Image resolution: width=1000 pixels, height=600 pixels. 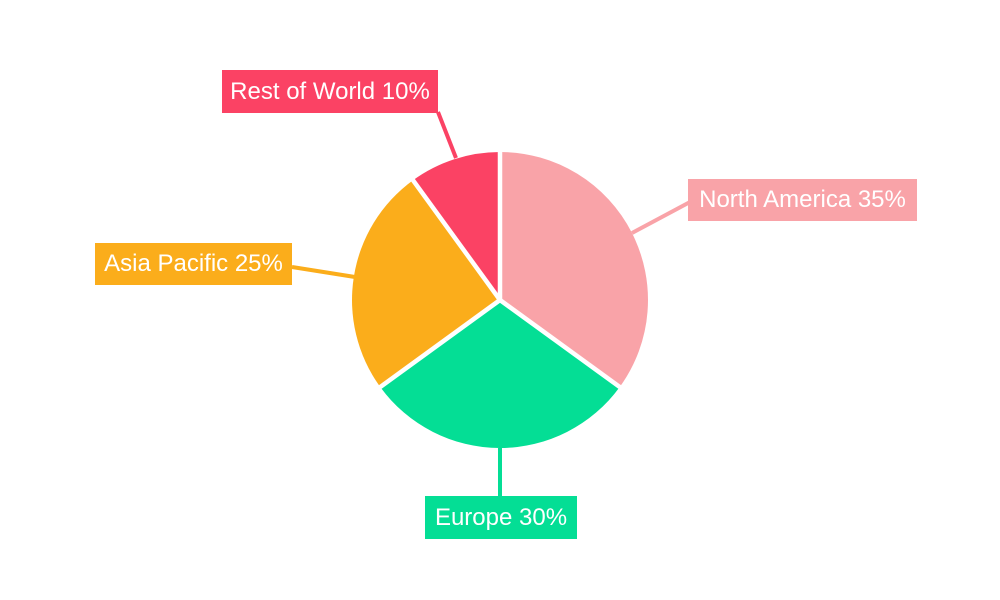 I want to click on callout-text-asia-pacific: Asia Pacific 25%, so click(x=193, y=263).